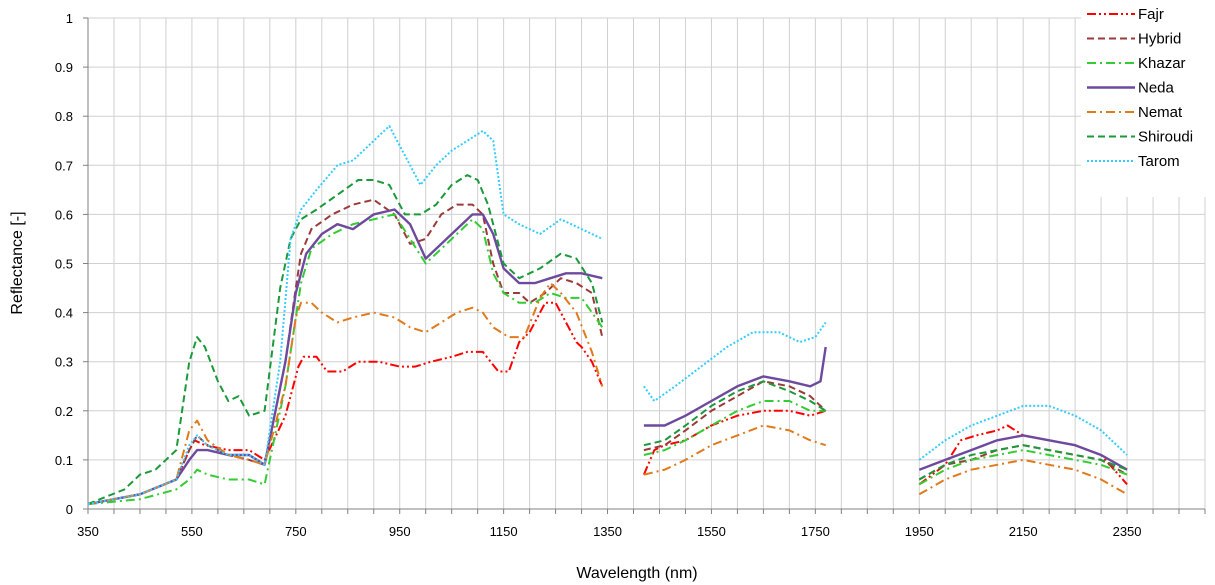  I want to click on legend: Fajr Hybrid Khazar Neda Nemat Shiroudi Tarom, so click(1148, 99).